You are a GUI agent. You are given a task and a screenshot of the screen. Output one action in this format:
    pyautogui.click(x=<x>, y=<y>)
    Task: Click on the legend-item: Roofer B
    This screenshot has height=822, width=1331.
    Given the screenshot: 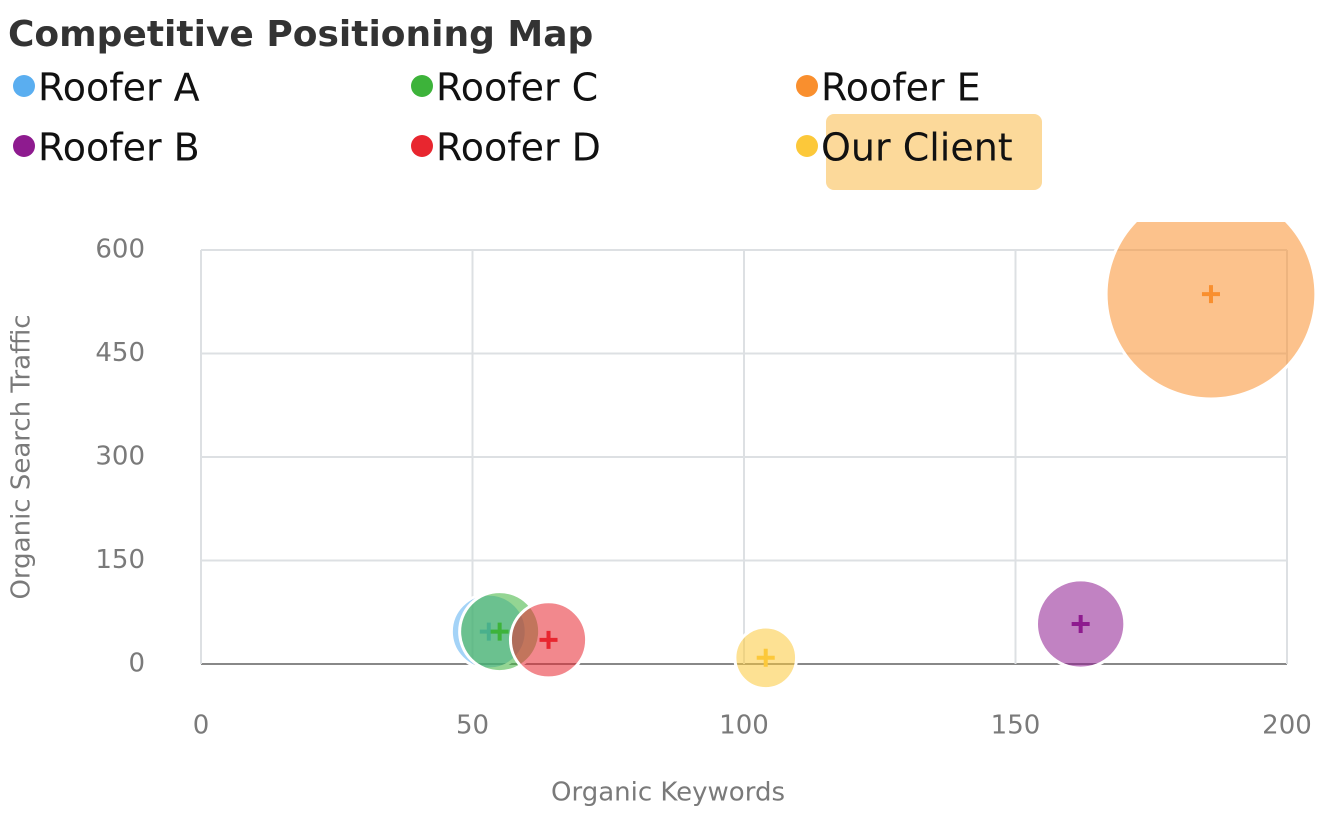 What is the action you would take?
    pyautogui.click(x=106, y=148)
    